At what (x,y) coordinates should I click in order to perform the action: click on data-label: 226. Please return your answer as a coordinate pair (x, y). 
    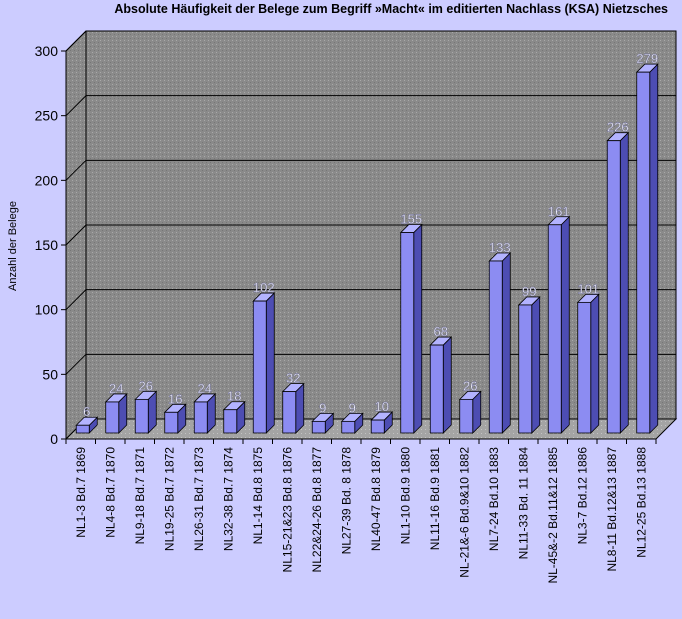
    Looking at the image, I should click on (618, 127).